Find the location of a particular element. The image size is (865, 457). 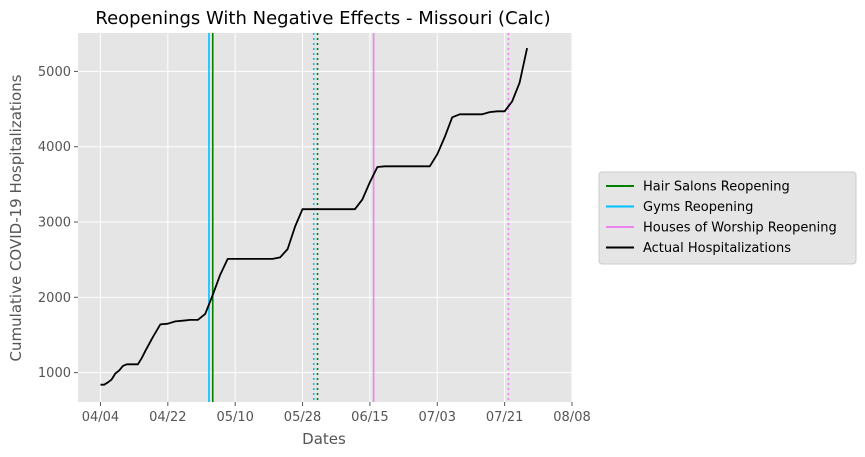

x-tick-label: 06/15 is located at coordinates (369, 417).